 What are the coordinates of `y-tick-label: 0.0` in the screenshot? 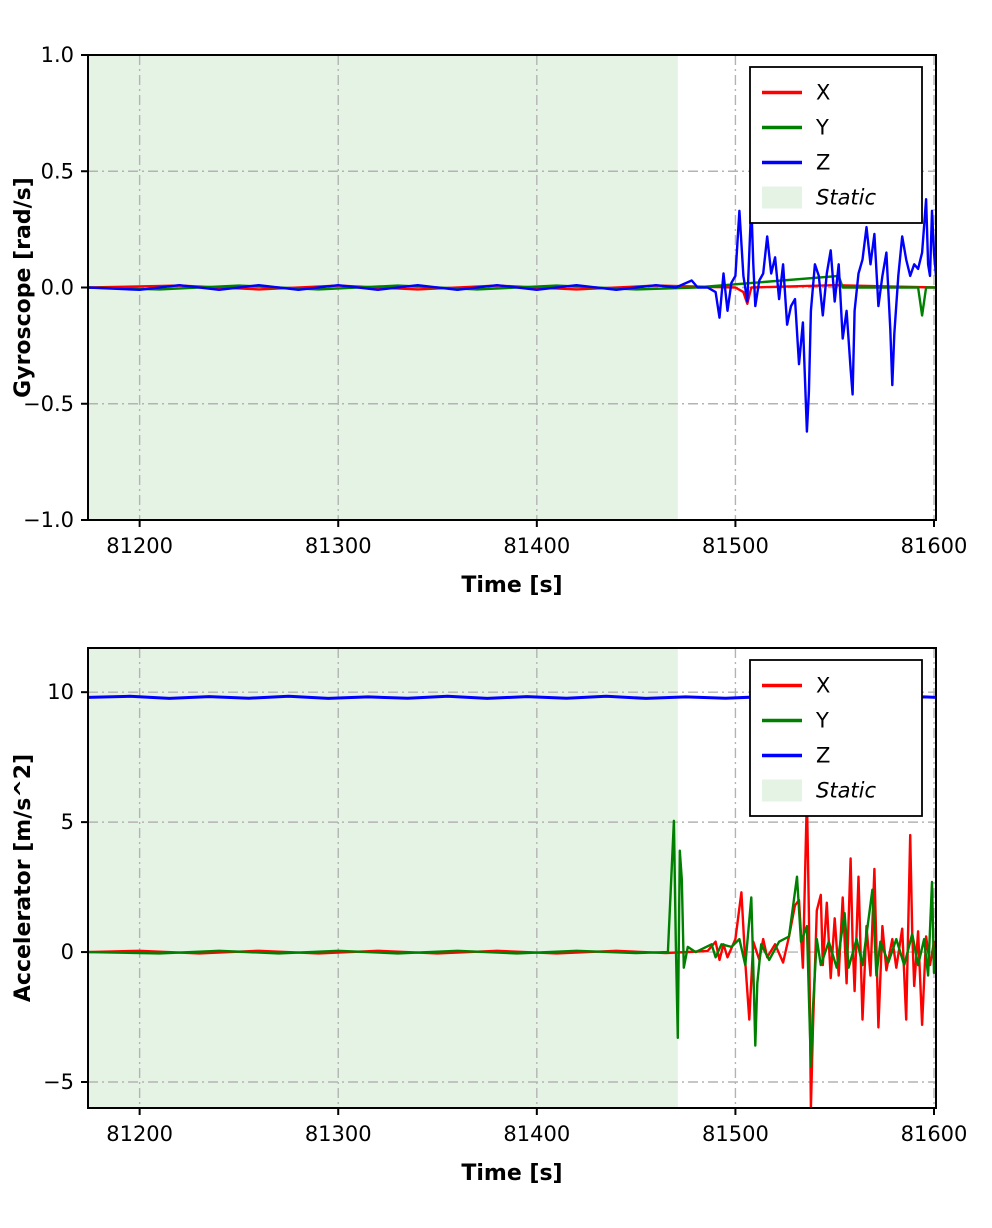 It's located at (57, 288).